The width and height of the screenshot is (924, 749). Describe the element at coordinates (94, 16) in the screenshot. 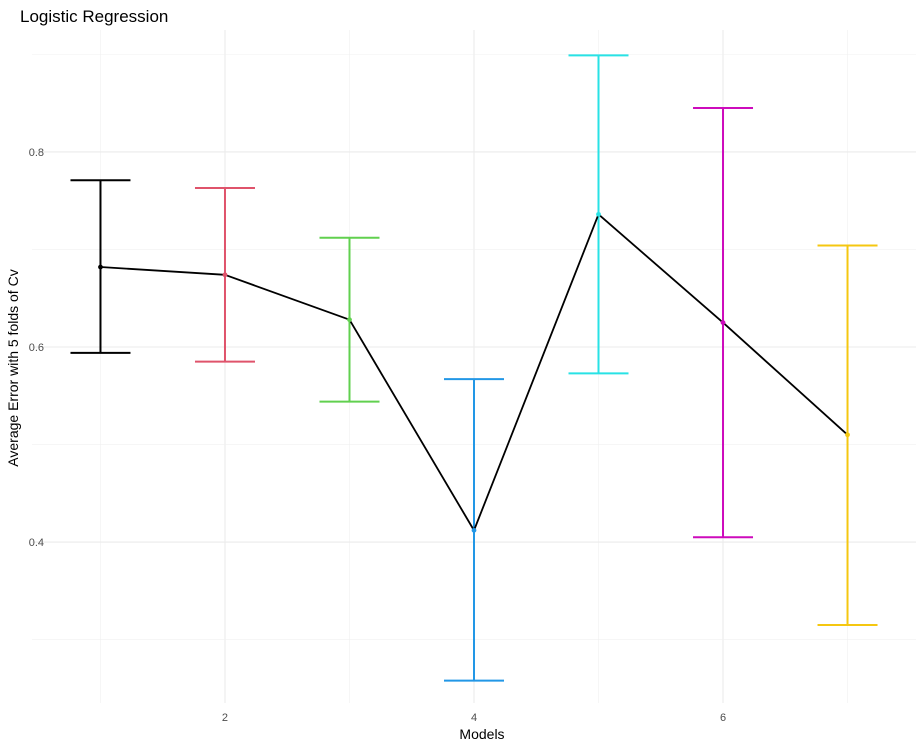

I see `chart-title: Logistic Regression` at that location.